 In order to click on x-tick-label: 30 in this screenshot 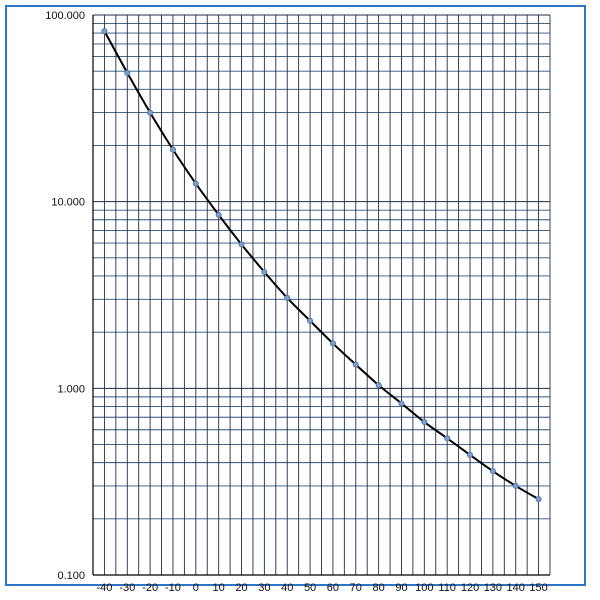, I will do `click(264, 588)`.